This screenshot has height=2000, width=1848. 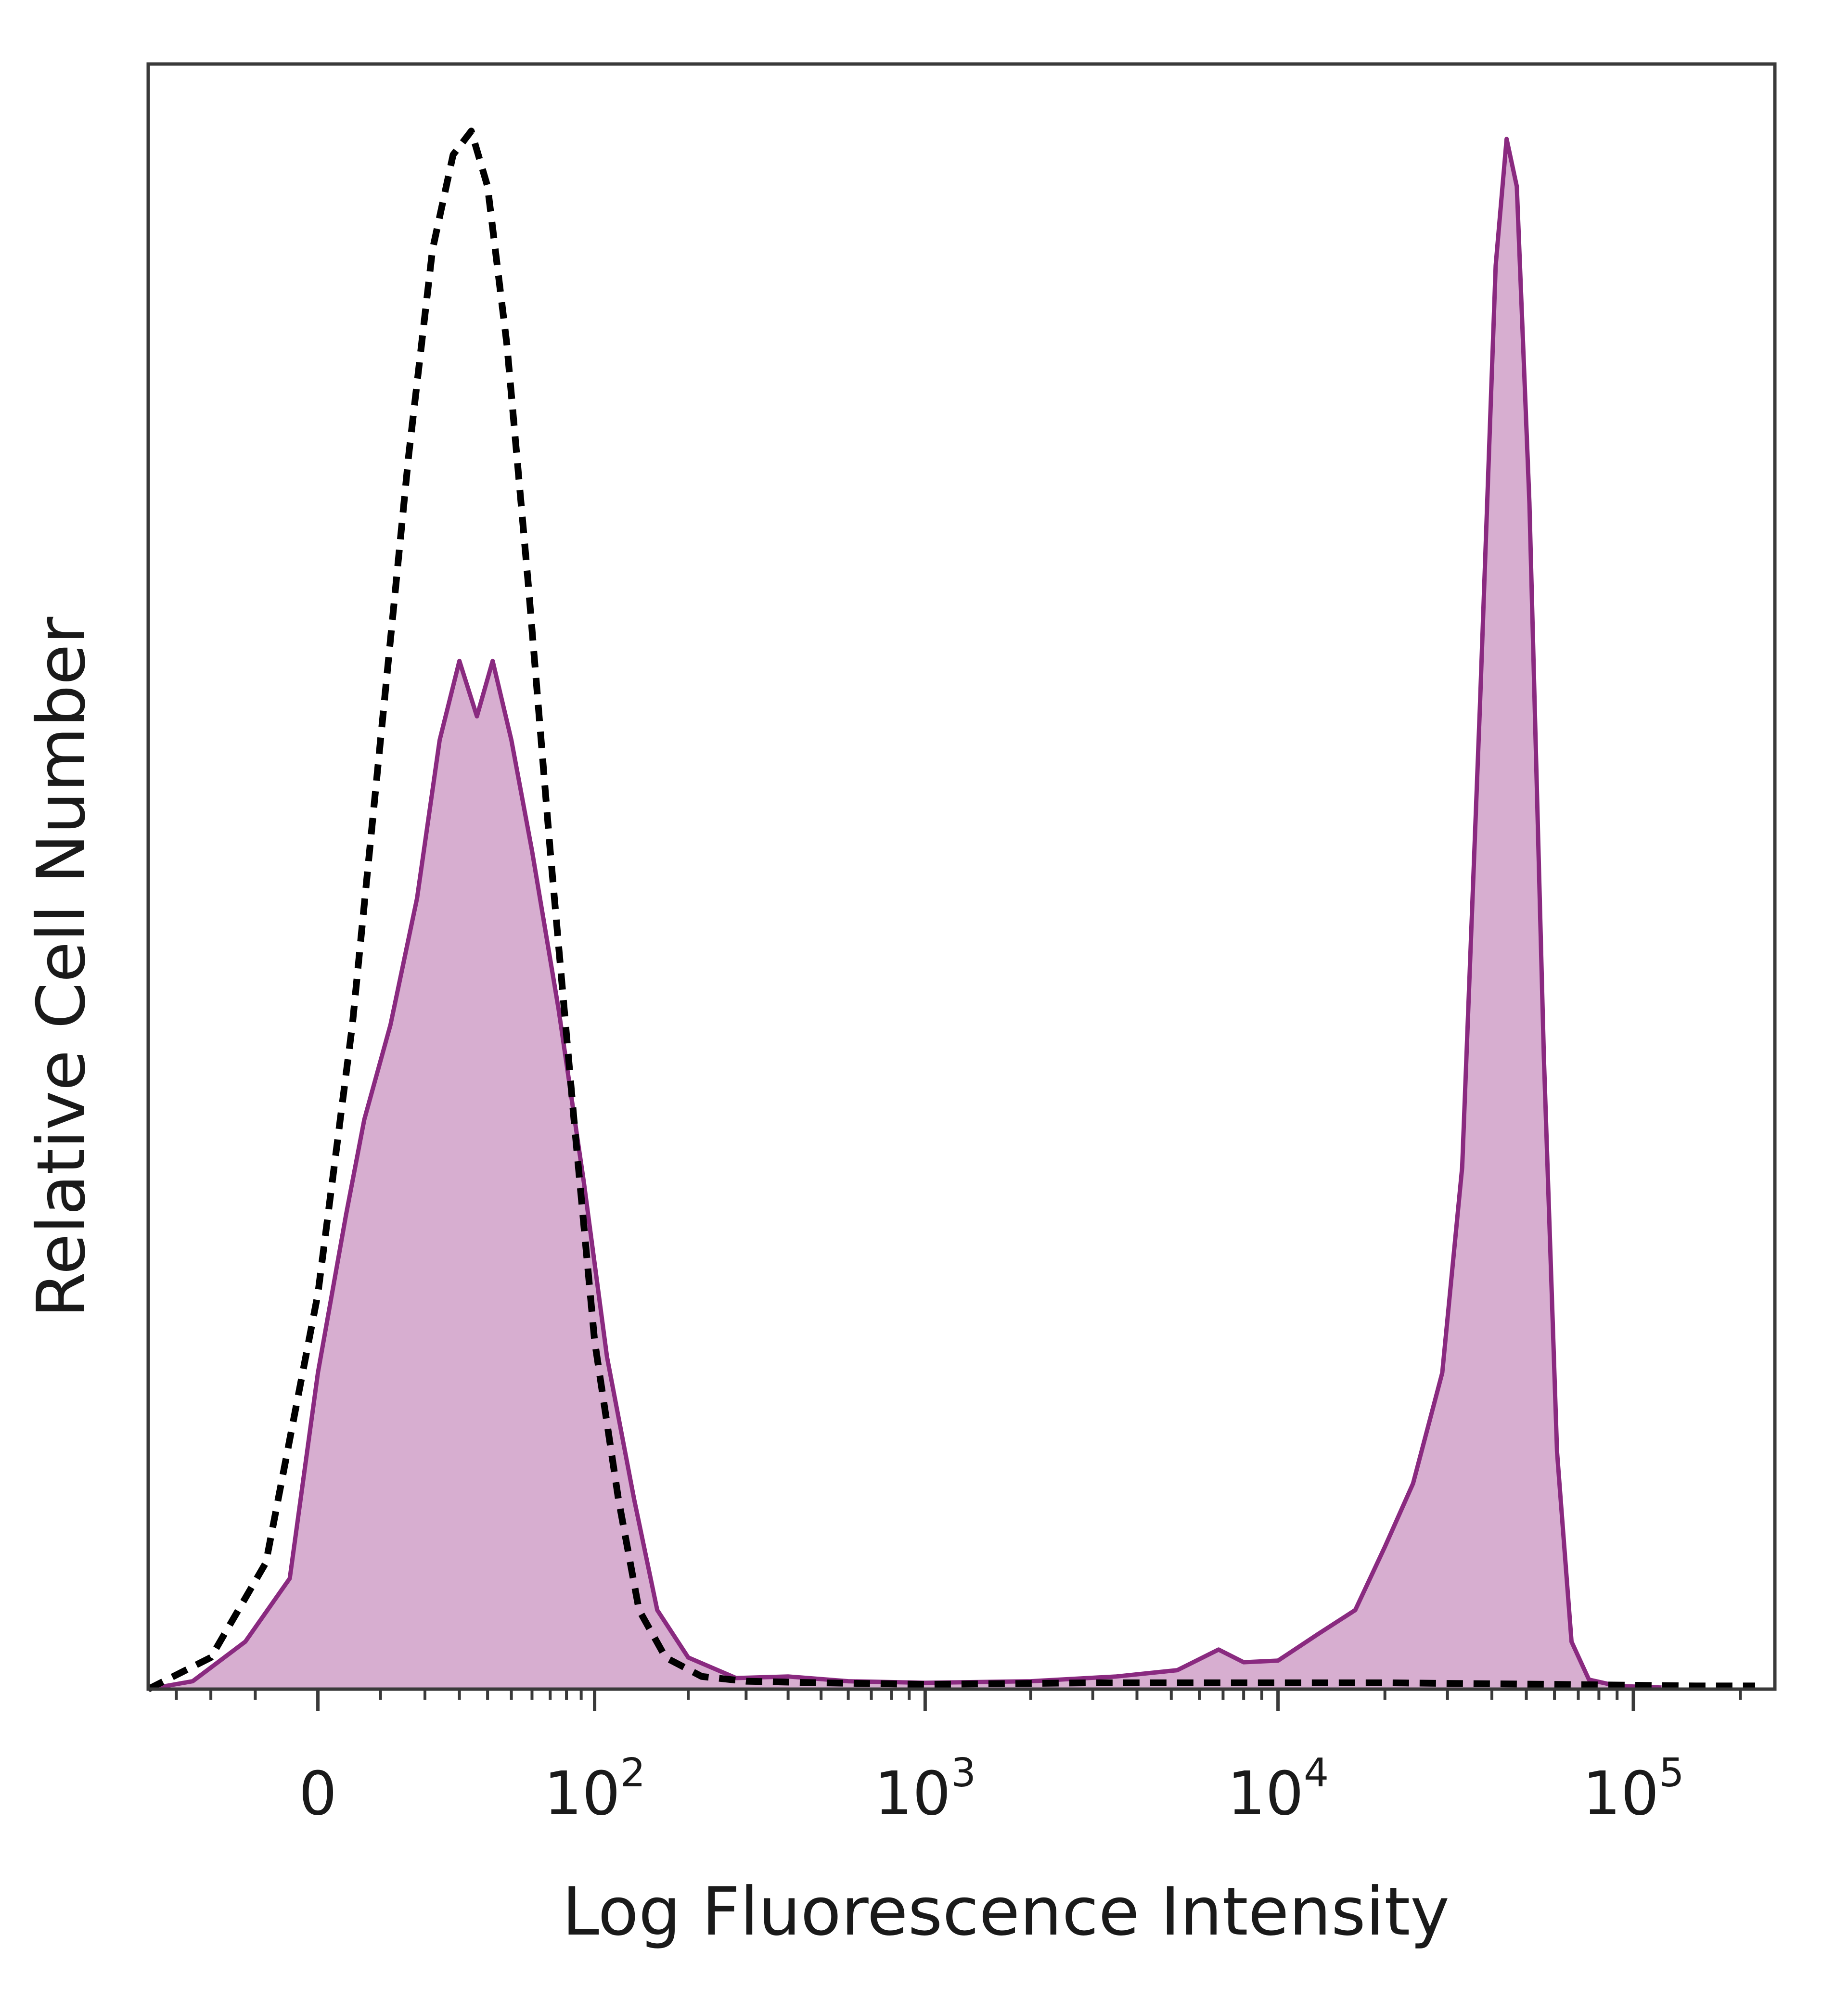 I want to click on x-tick-label: 10⁵, so click(x=1633, y=1789).